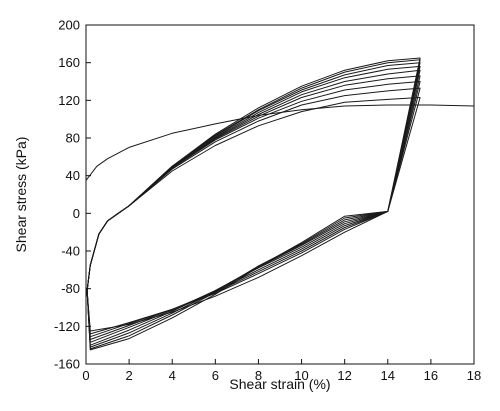  What do you see at coordinates (21, 195) in the screenshot?
I see `y-axis-title: Shear stress (kPa)` at bounding box center [21, 195].